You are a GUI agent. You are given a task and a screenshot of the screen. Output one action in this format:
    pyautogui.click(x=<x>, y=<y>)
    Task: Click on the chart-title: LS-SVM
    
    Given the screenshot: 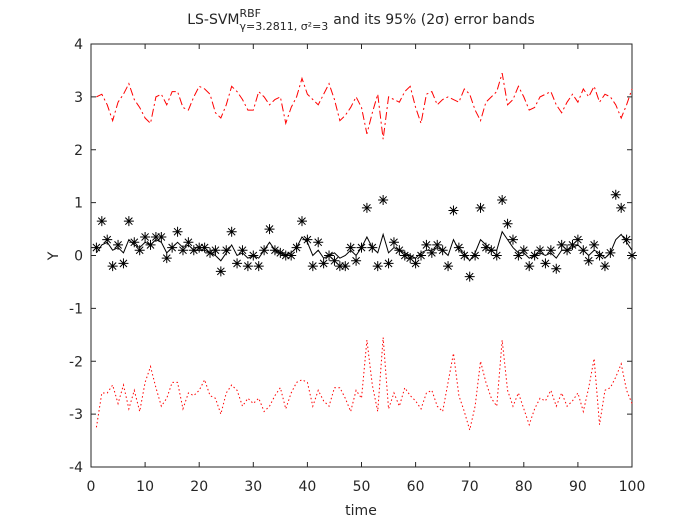 What is the action you would take?
    pyautogui.click(x=213, y=20)
    